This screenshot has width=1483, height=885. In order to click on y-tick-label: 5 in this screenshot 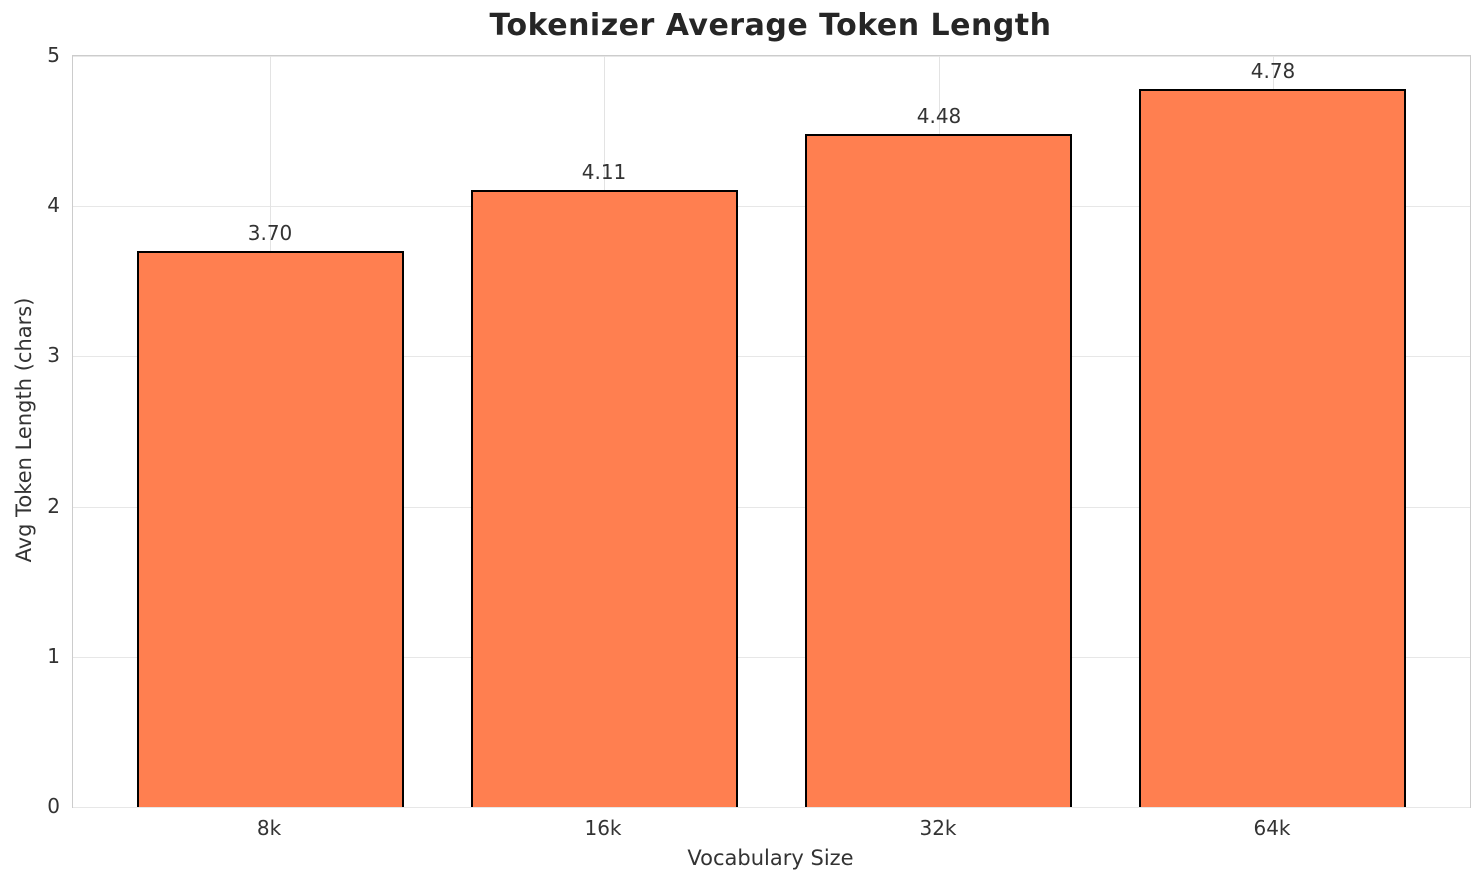, I will do `click(53, 55)`.